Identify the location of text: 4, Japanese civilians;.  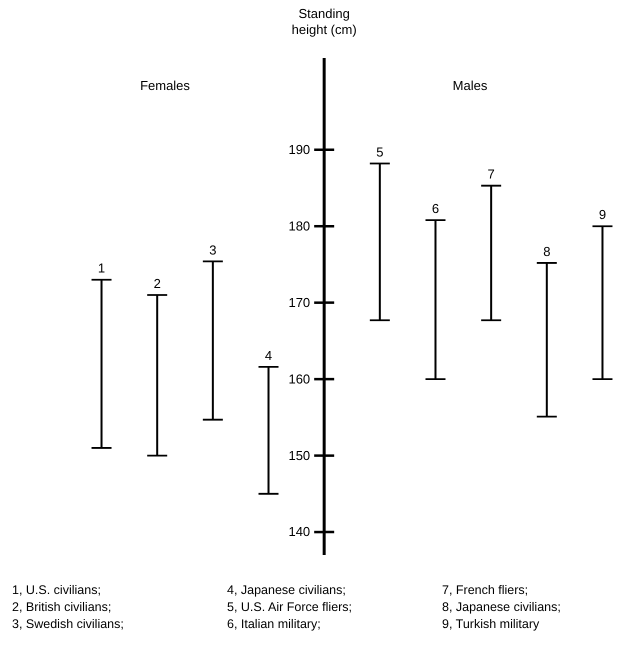
(286, 590).